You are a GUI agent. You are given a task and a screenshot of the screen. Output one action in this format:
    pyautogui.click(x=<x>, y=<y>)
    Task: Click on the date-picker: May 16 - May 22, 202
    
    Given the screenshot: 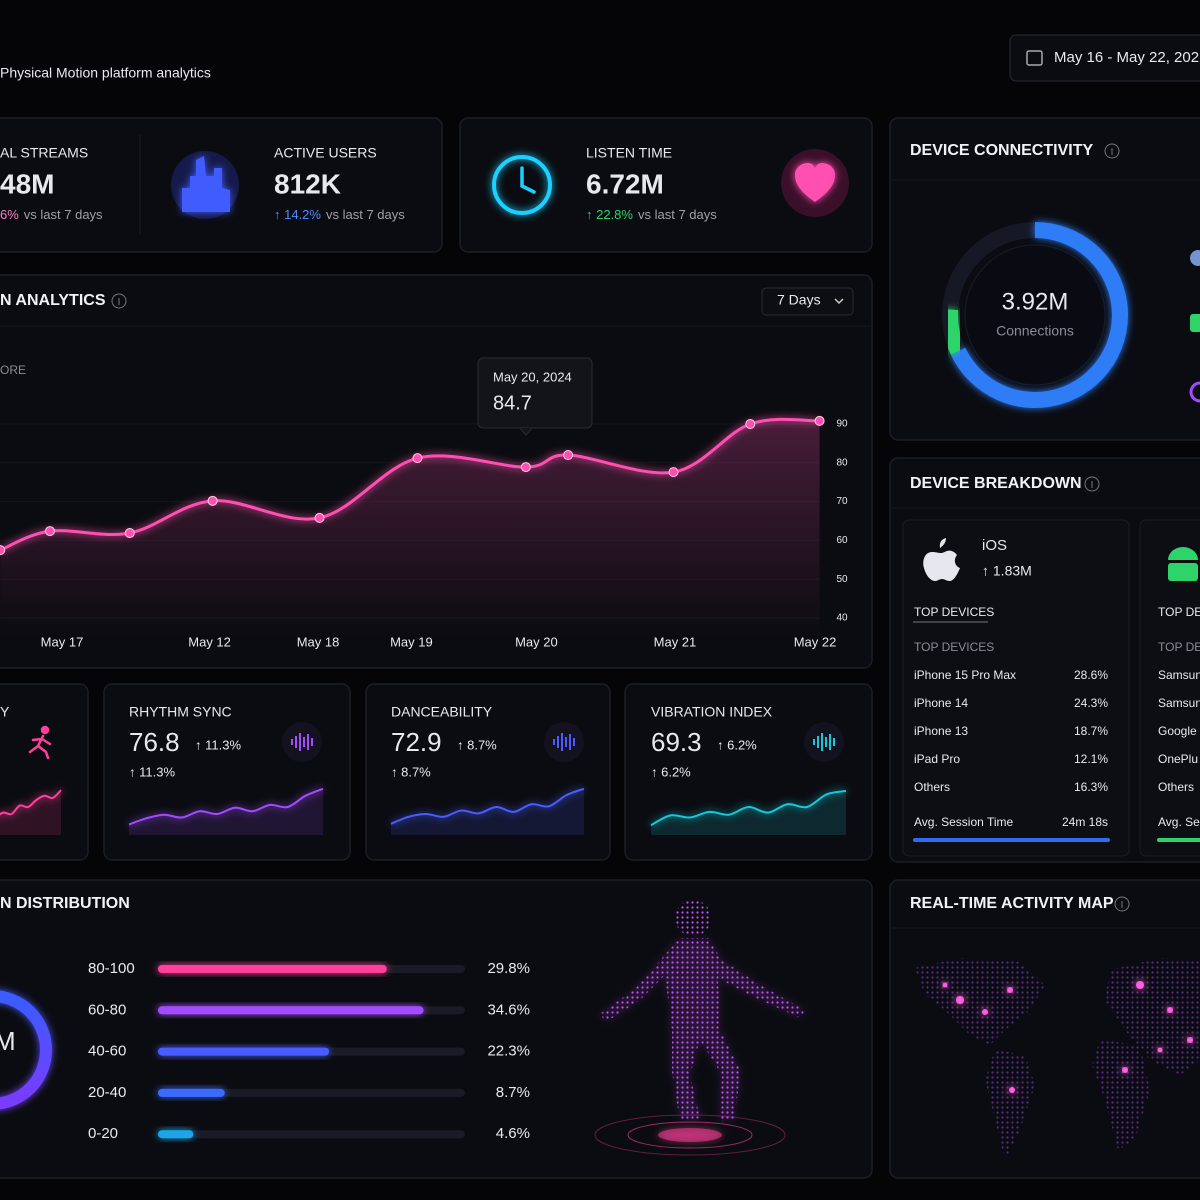 What is the action you would take?
    pyautogui.click(x=1104, y=58)
    